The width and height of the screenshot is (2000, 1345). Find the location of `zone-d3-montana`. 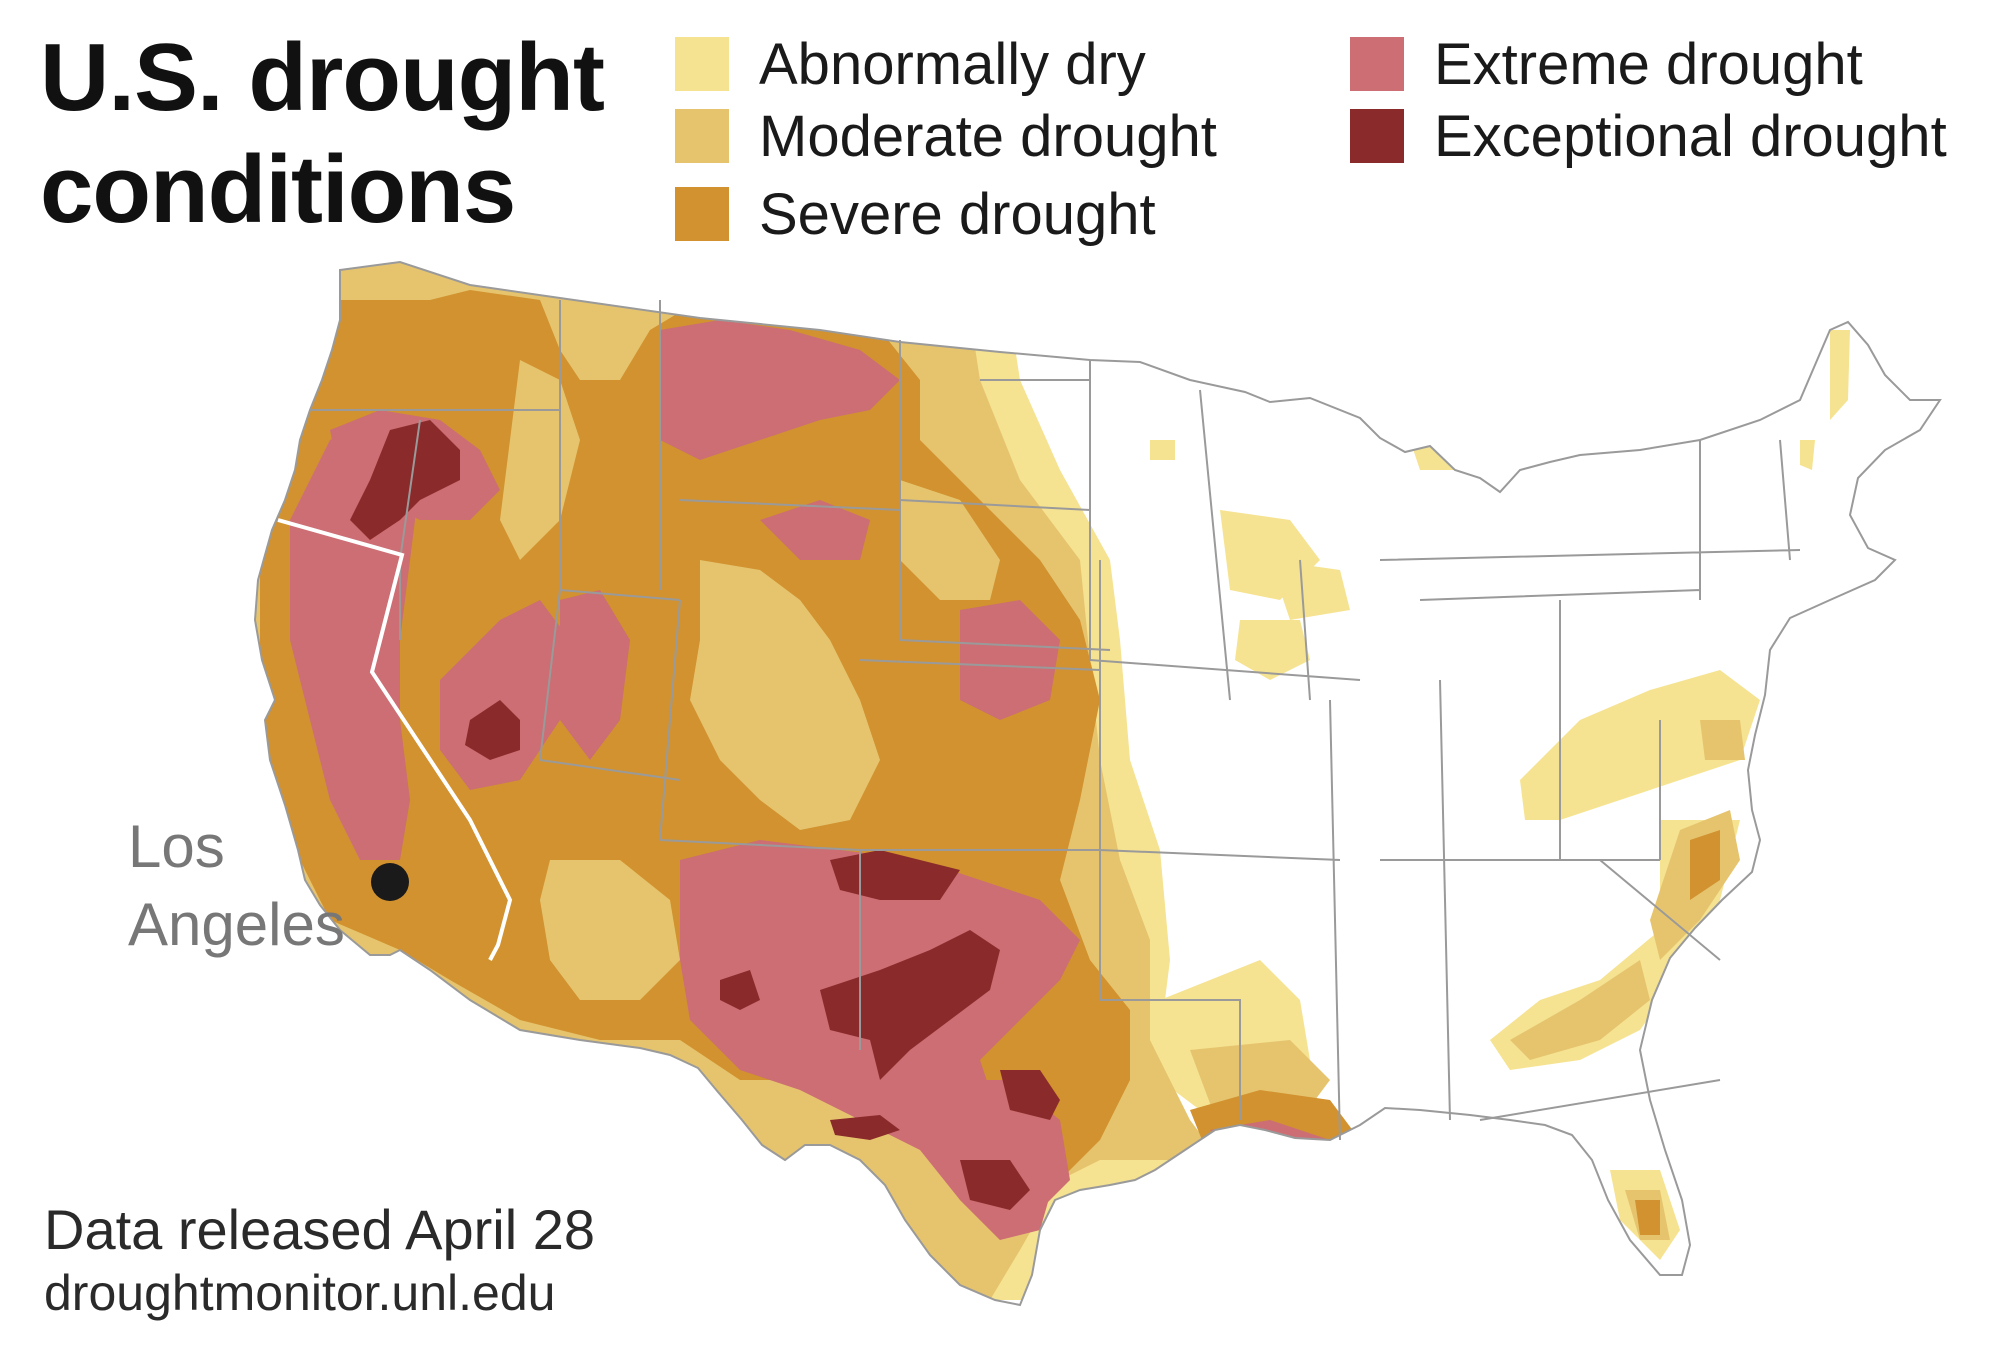

zone-d3-montana is located at coordinates (780, 390).